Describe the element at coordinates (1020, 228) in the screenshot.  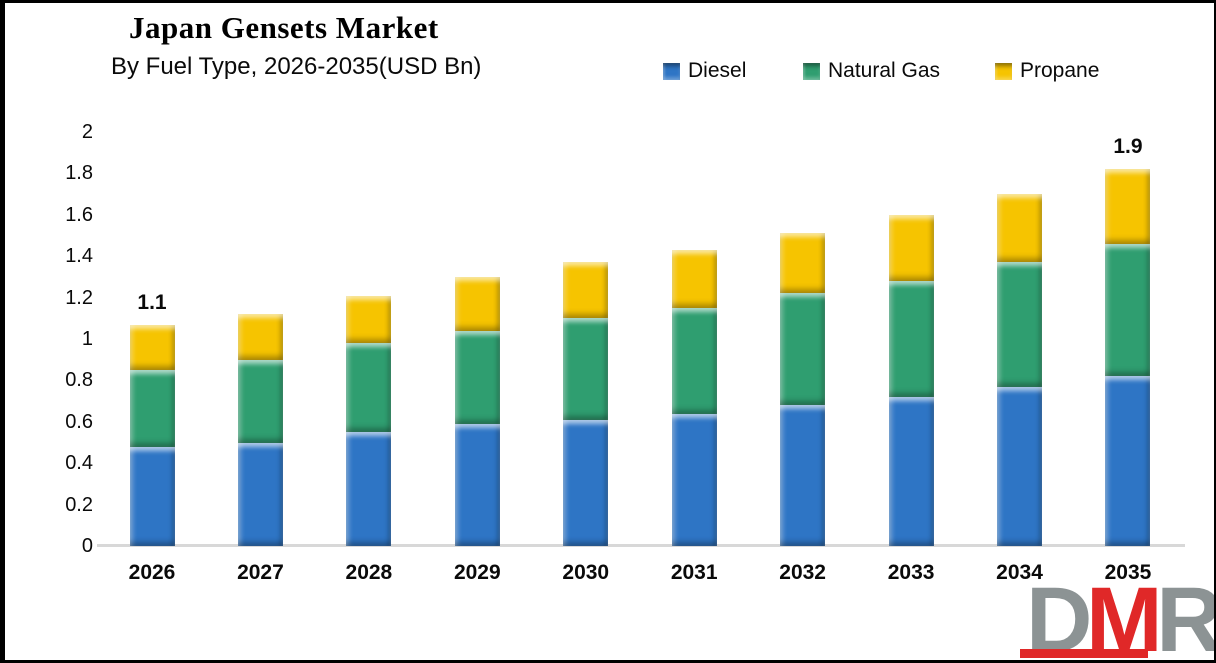
I see `bar-segment-propane-2034` at that location.